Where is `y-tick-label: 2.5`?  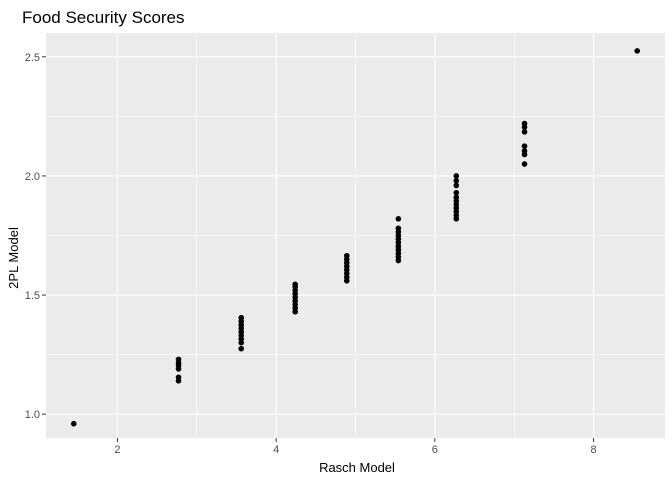 y-tick-label: 2.5 is located at coordinates (32, 58).